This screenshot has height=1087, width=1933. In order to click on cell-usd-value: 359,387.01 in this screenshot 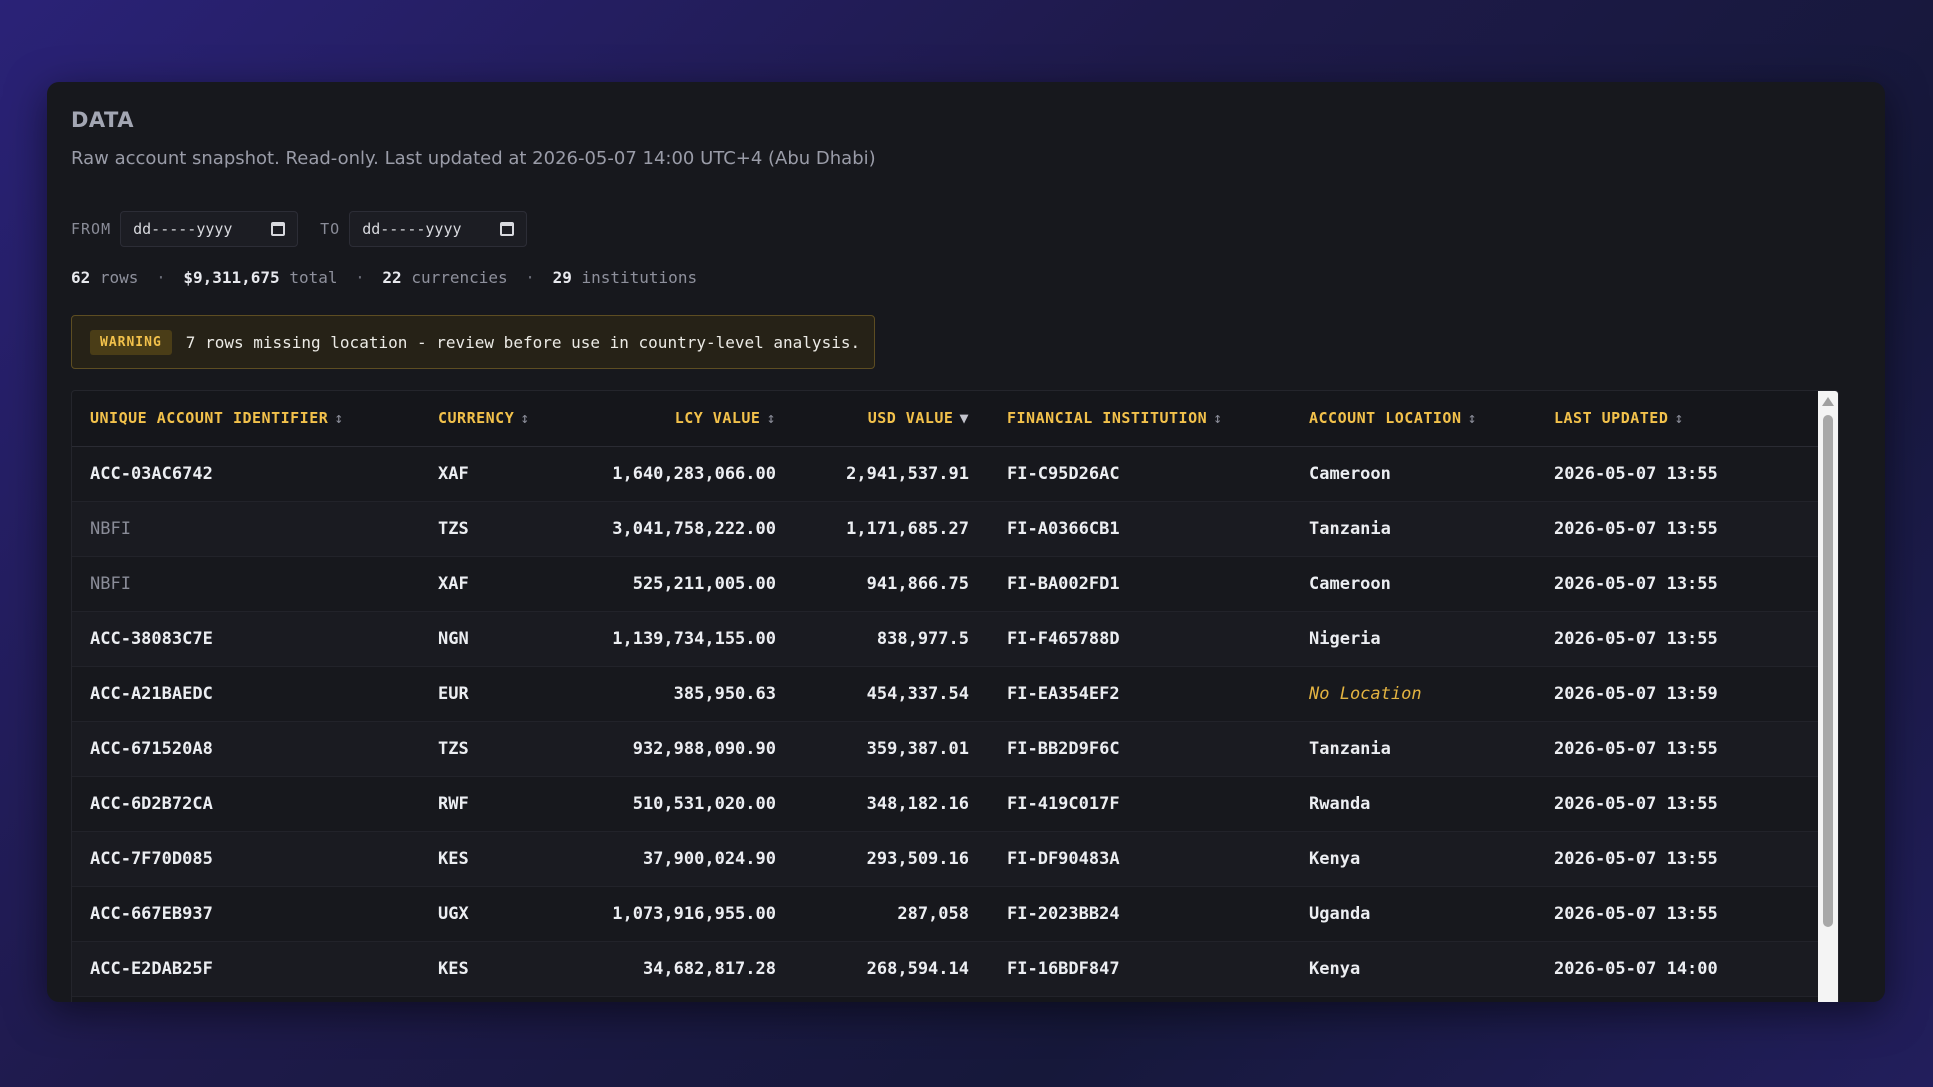, I will do `click(917, 748)`.